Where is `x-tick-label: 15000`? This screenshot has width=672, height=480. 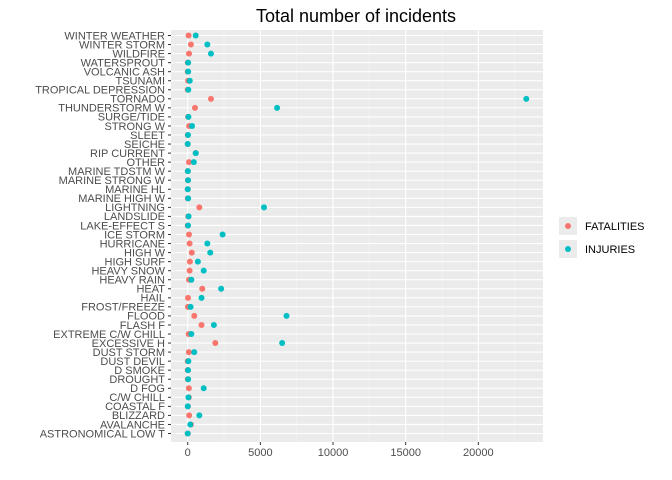
x-tick-label: 15000 is located at coordinates (405, 453).